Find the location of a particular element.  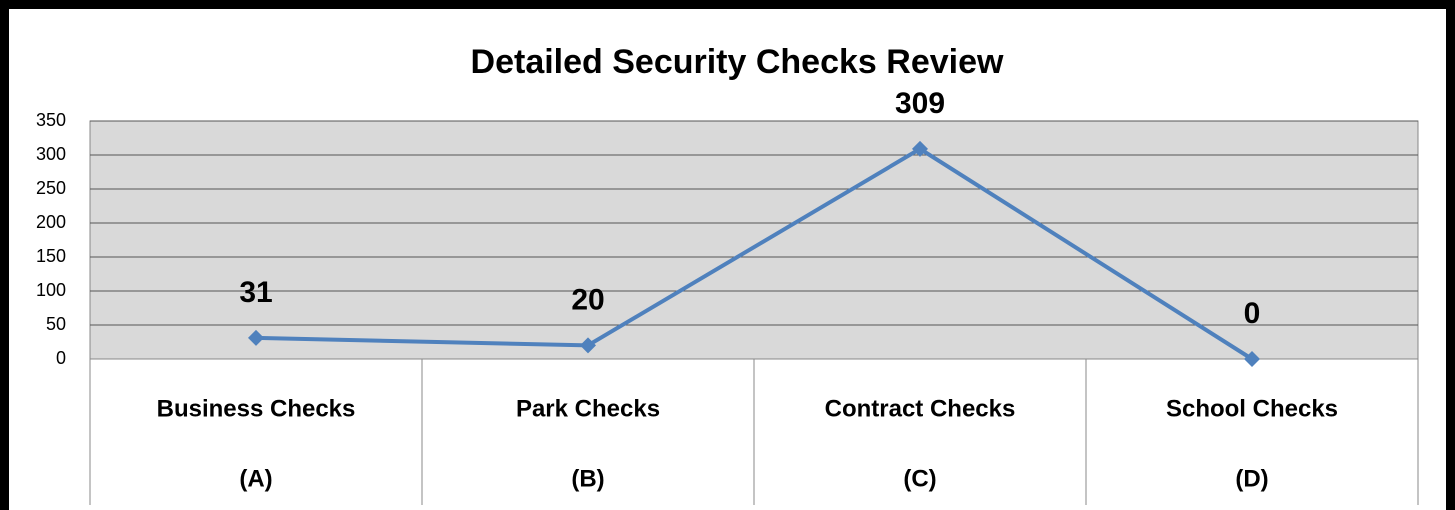

y-tick-label: 100 is located at coordinates (51, 290).